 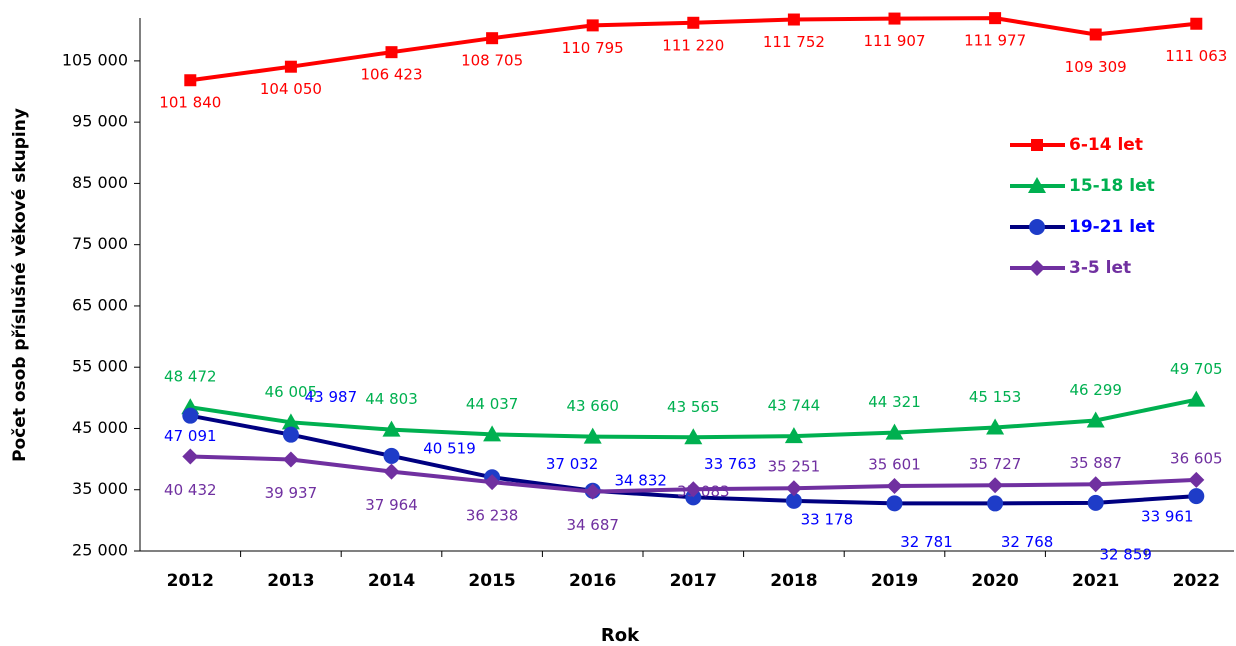 What do you see at coordinates (100, 121) in the screenshot?
I see `y-tick-label: 95 000` at bounding box center [100, 121].